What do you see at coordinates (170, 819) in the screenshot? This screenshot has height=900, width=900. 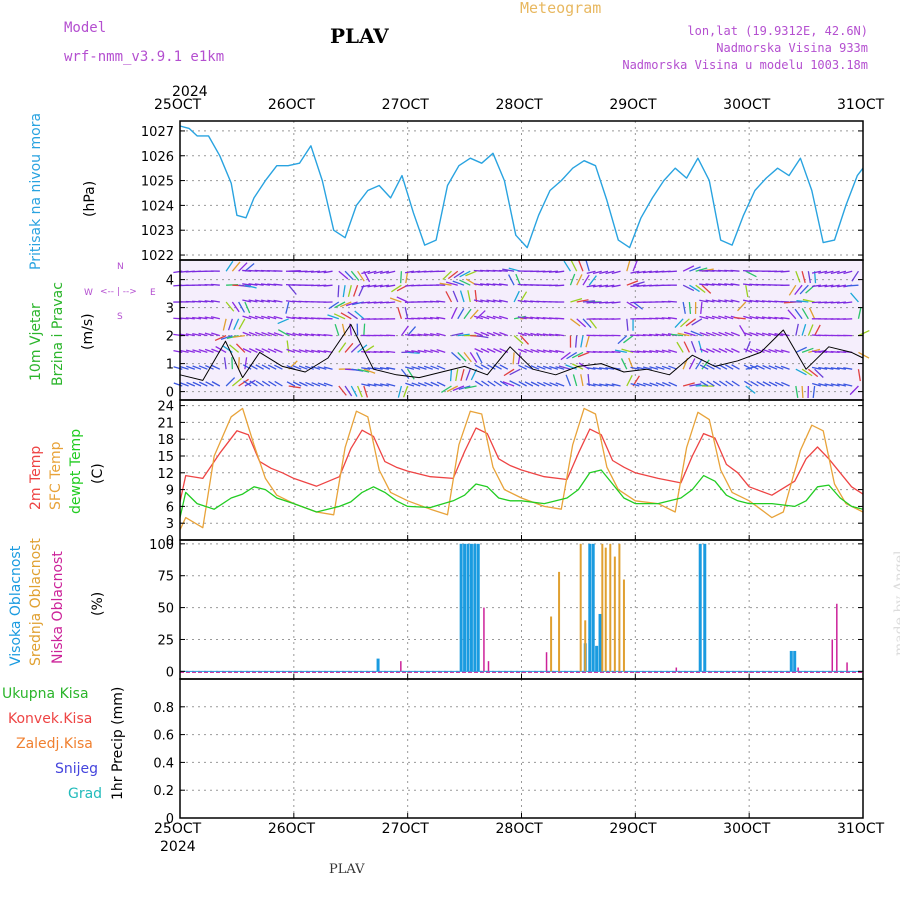 I see `y-tick-label: 0` at bounding box center [170, 819].